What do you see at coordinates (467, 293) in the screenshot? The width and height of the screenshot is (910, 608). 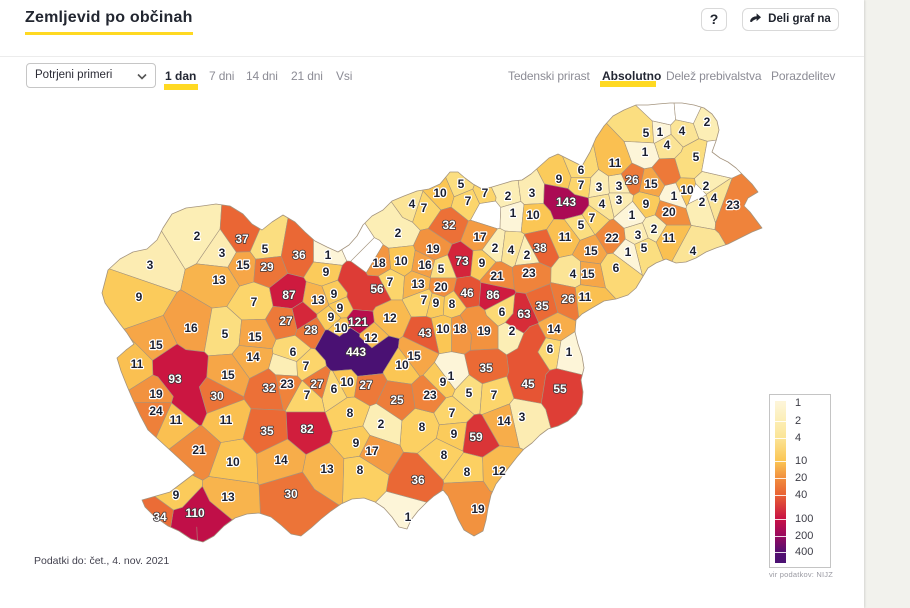 I see `svg-text: 46` at bounding box center [467, 293].